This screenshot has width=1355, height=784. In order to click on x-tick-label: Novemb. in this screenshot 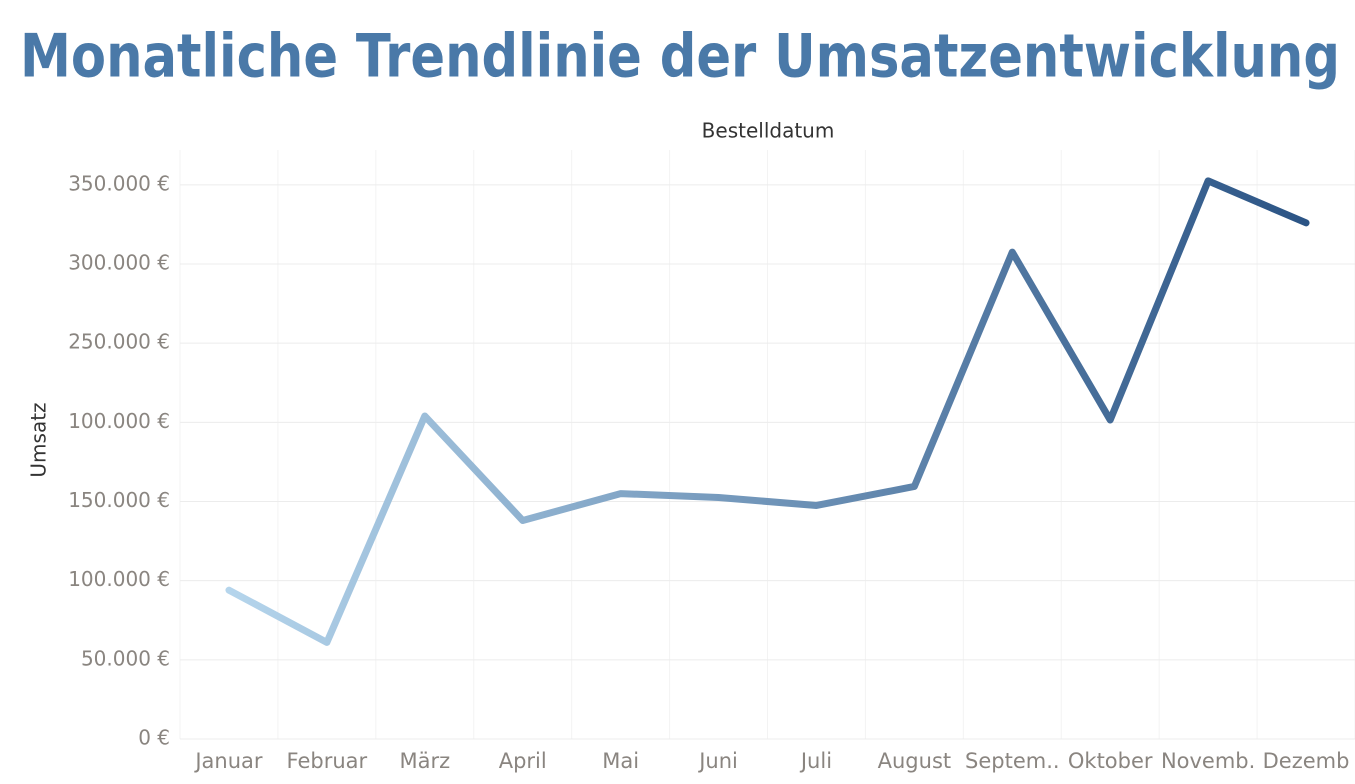, I will do `click(1208, 761)`.